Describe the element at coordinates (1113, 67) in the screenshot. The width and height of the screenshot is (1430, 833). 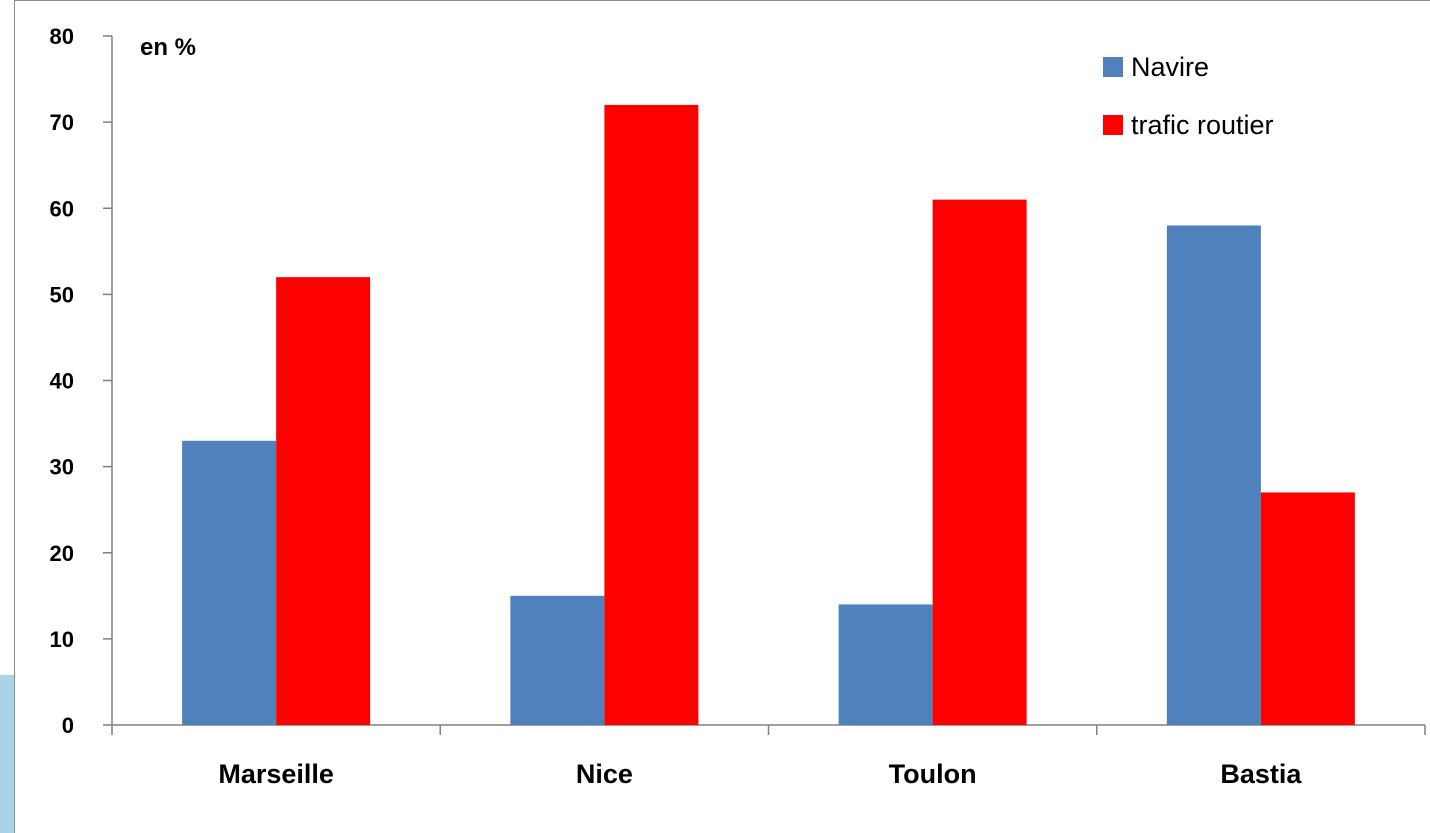
I see `legend-swatch-navire` at that location.